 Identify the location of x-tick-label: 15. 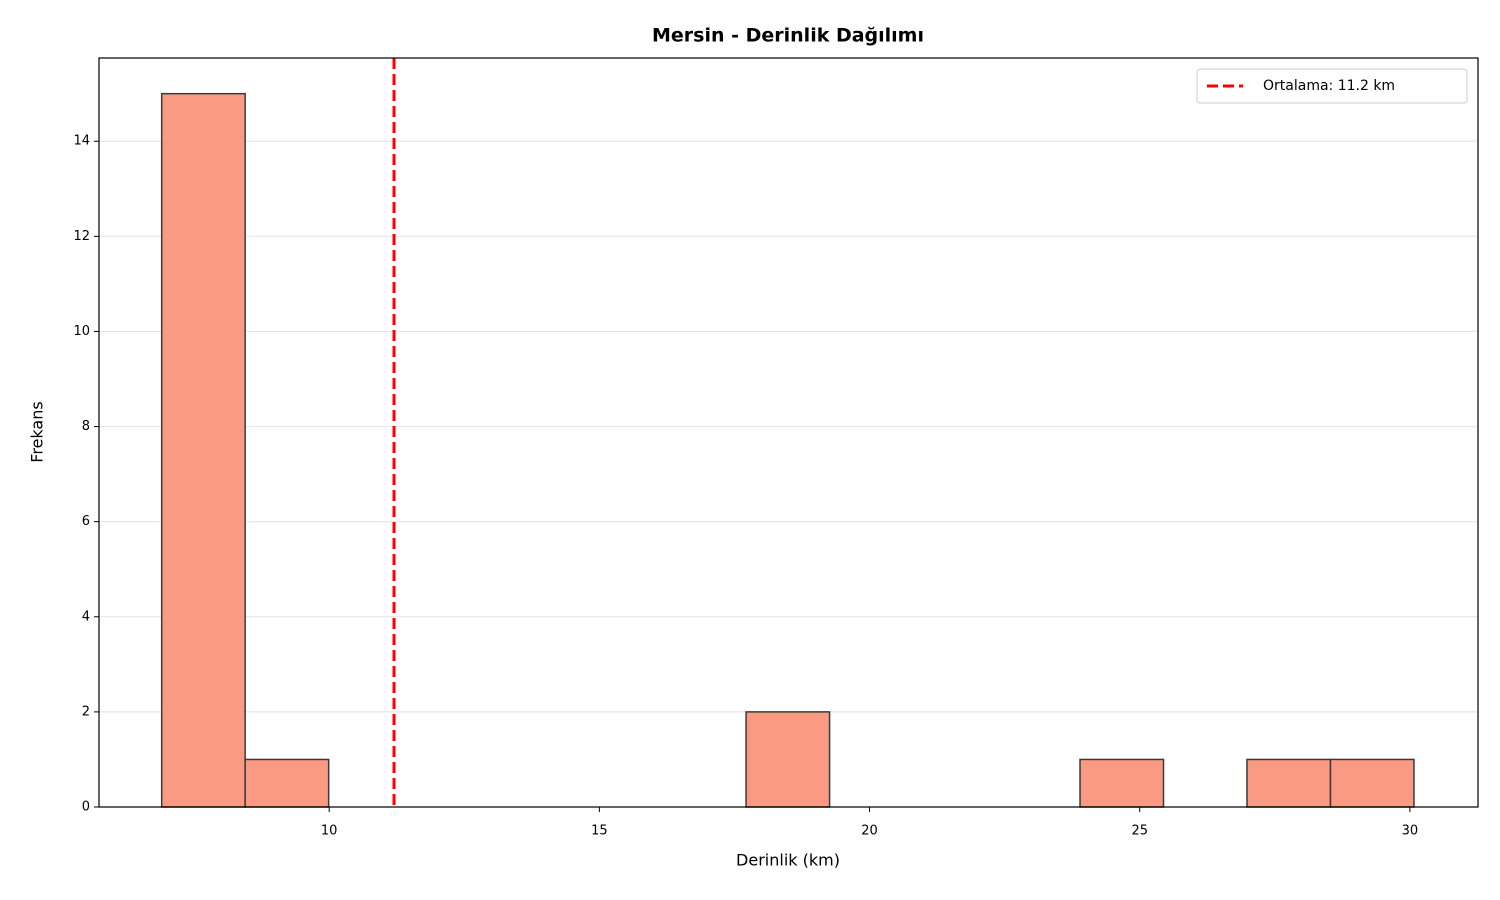
(599, 831).